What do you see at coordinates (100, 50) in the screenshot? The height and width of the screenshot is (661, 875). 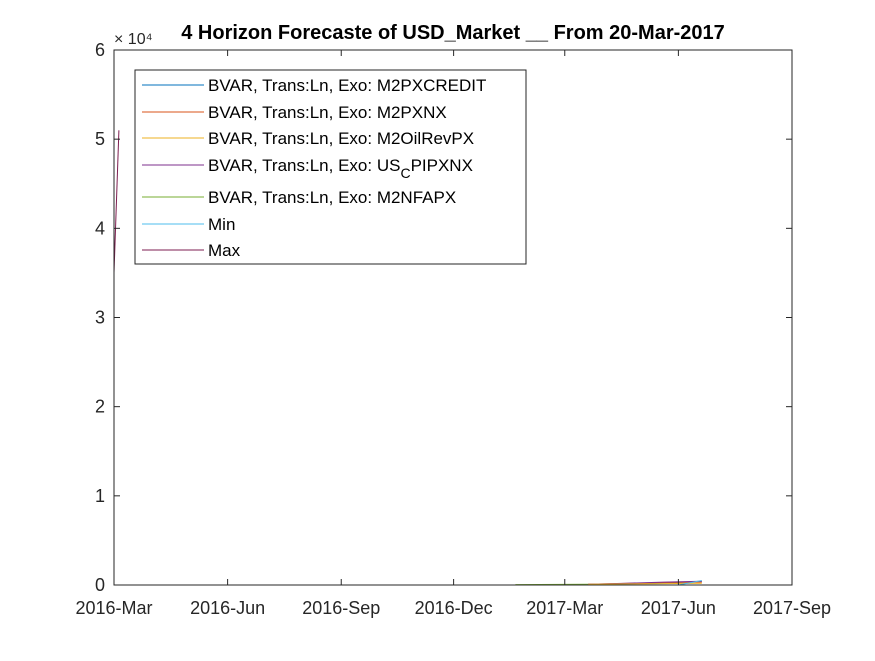 I see `y-tick-label: 6` at bounding box center [100, 50].